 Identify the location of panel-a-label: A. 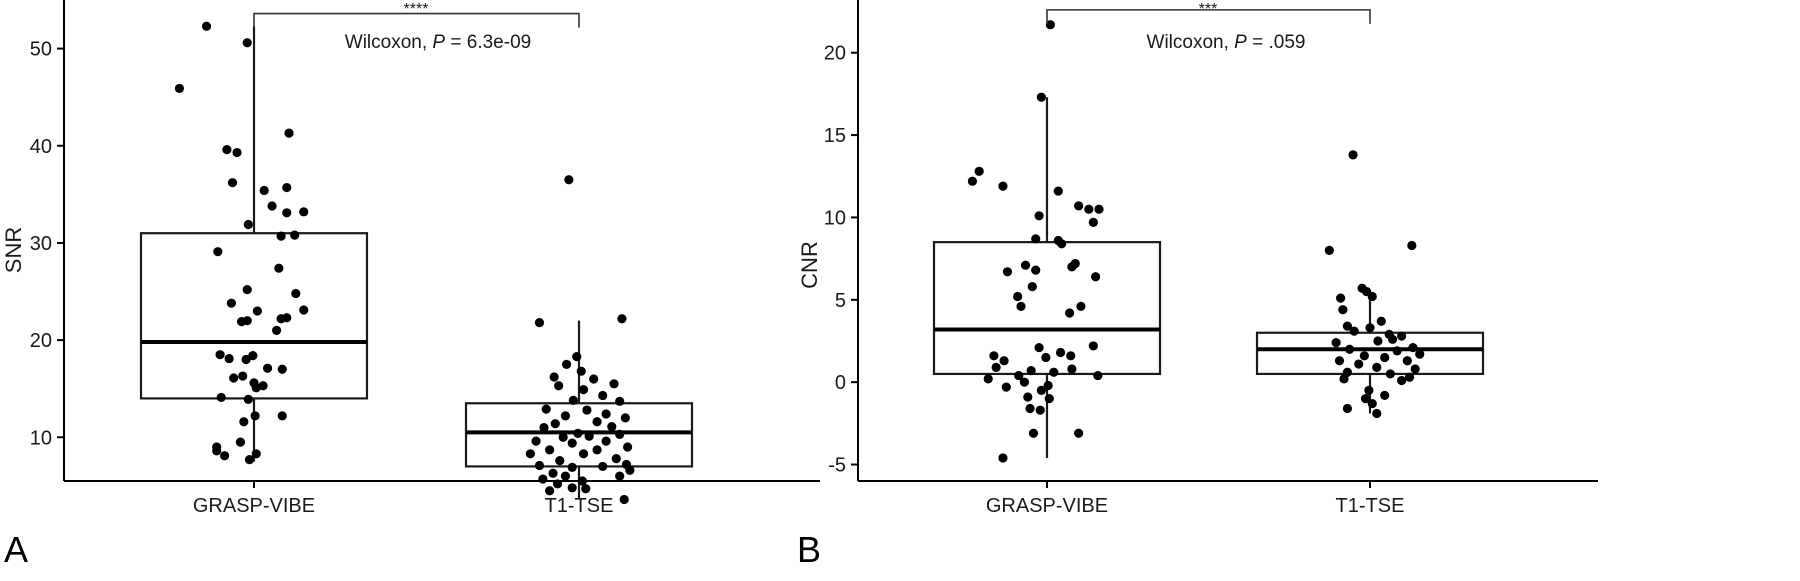
(16, 549).